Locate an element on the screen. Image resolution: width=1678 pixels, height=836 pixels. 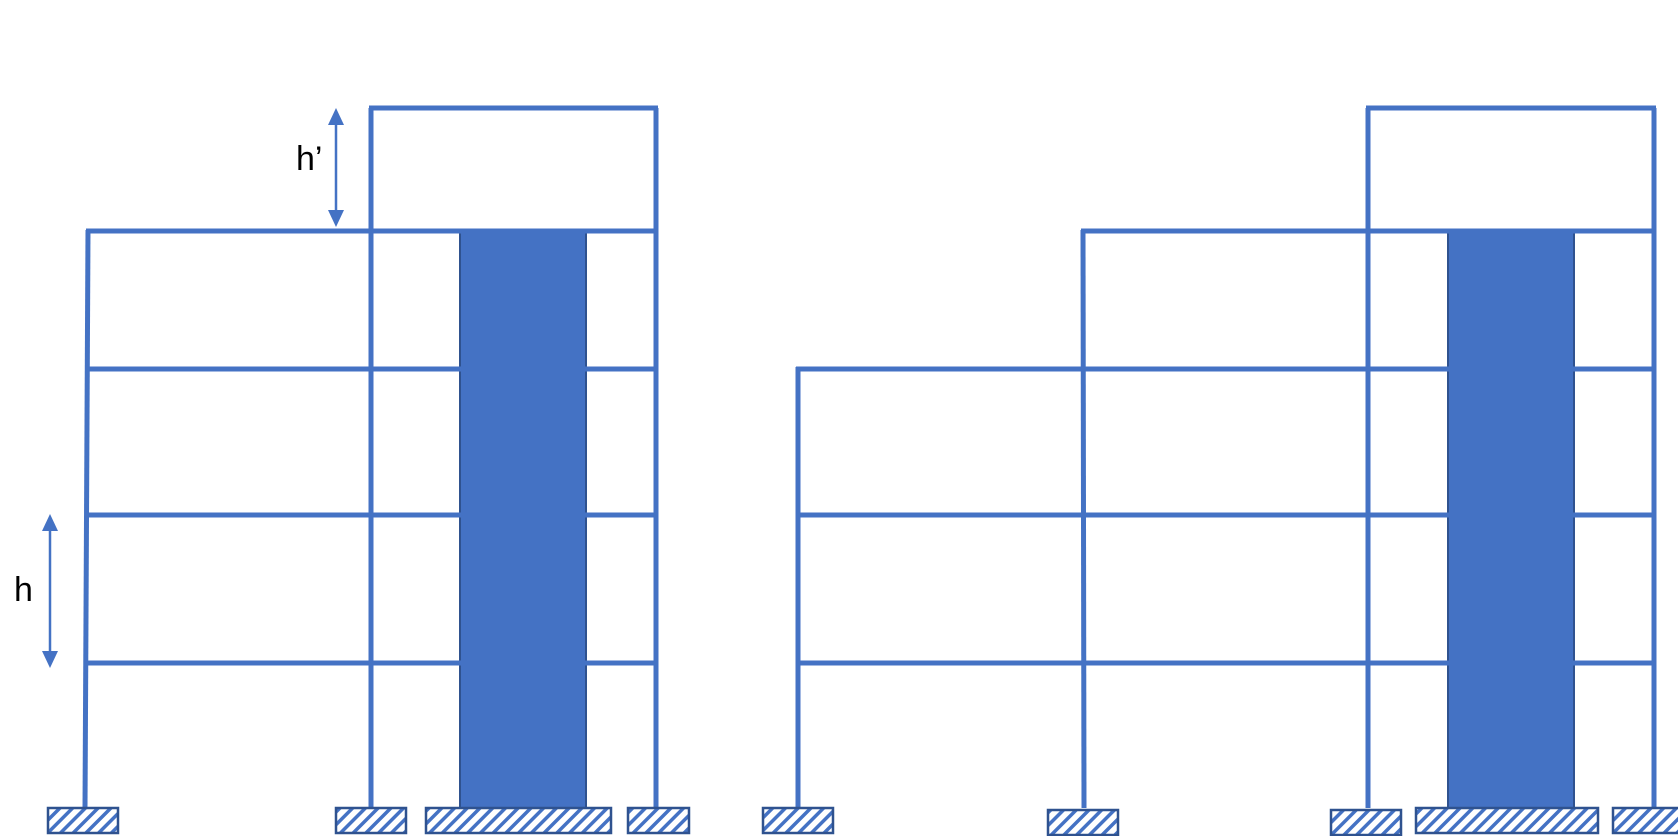
storey-height-arrow-down is located at coordinates (50, 659).